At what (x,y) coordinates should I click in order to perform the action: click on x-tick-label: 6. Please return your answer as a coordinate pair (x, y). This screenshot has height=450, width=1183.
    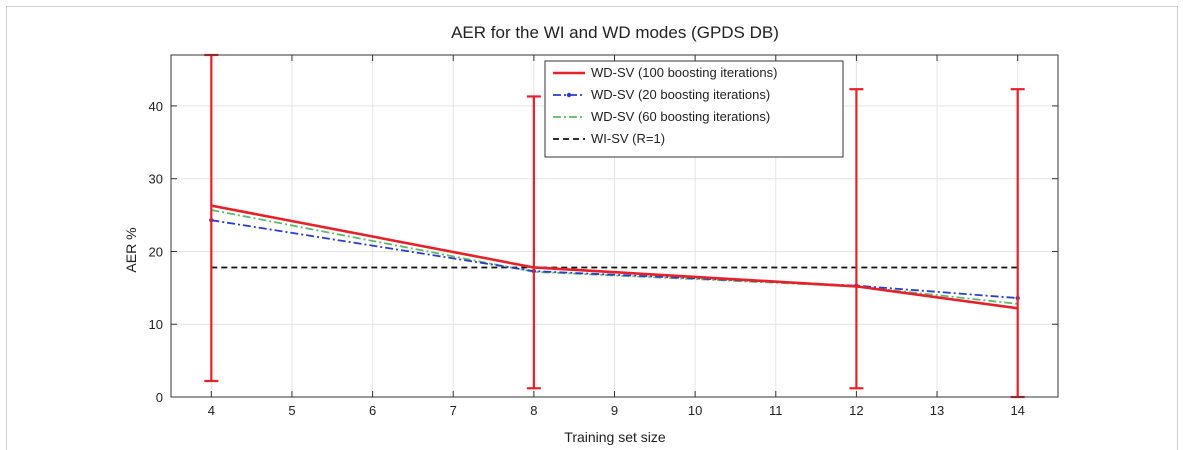
    Looking at the image, I should click on (372, 410).